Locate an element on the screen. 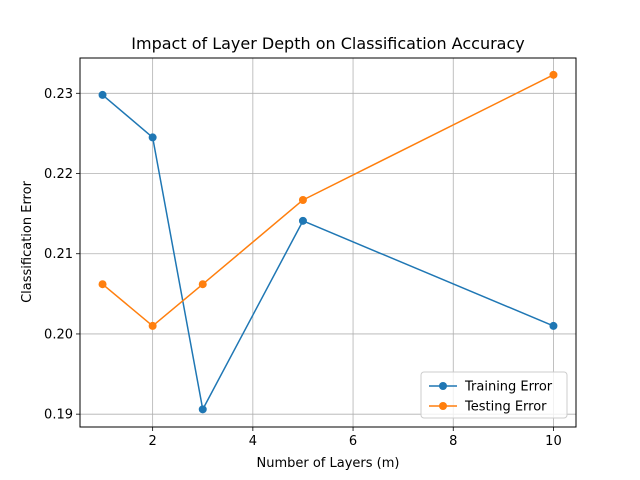 The width and height of the screenshot is (640, 480). x-tick-label: 2 is located at coordinates (153, 441).